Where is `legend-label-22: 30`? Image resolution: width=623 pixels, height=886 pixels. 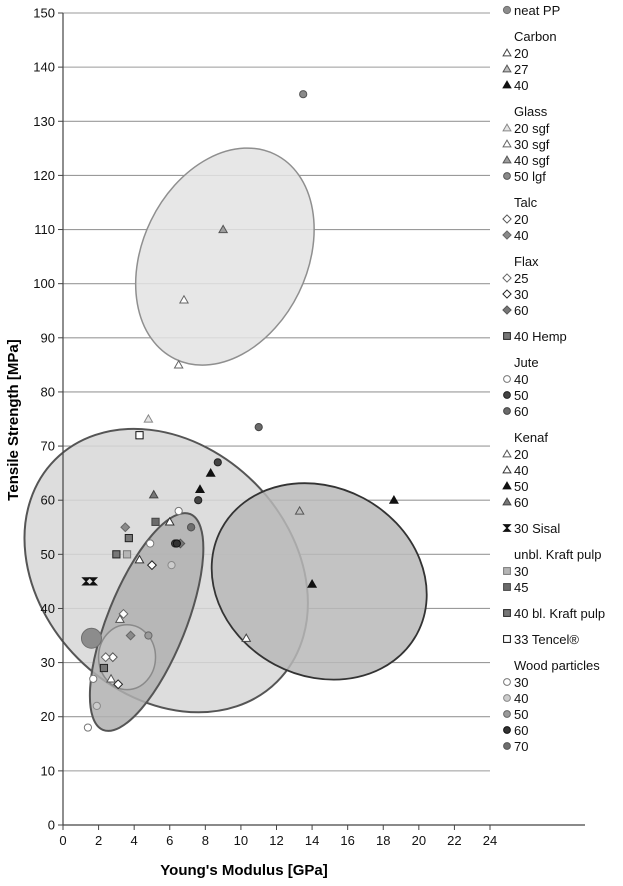 legend-label-22: 30 is located at coordinates (521, 571).